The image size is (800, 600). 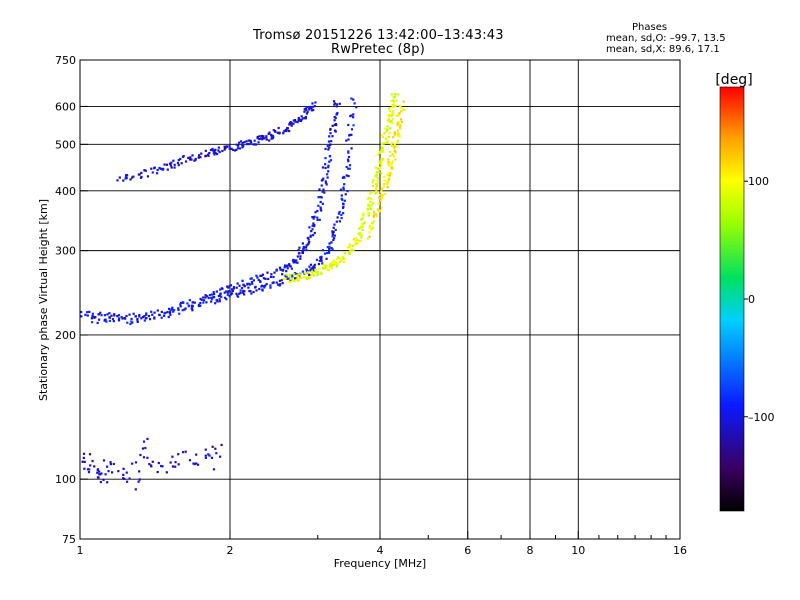 What do you see at coordinates (65, 144) in the screenshot?
I see `y-tick-label: 500` at bounding box center [65, 144].